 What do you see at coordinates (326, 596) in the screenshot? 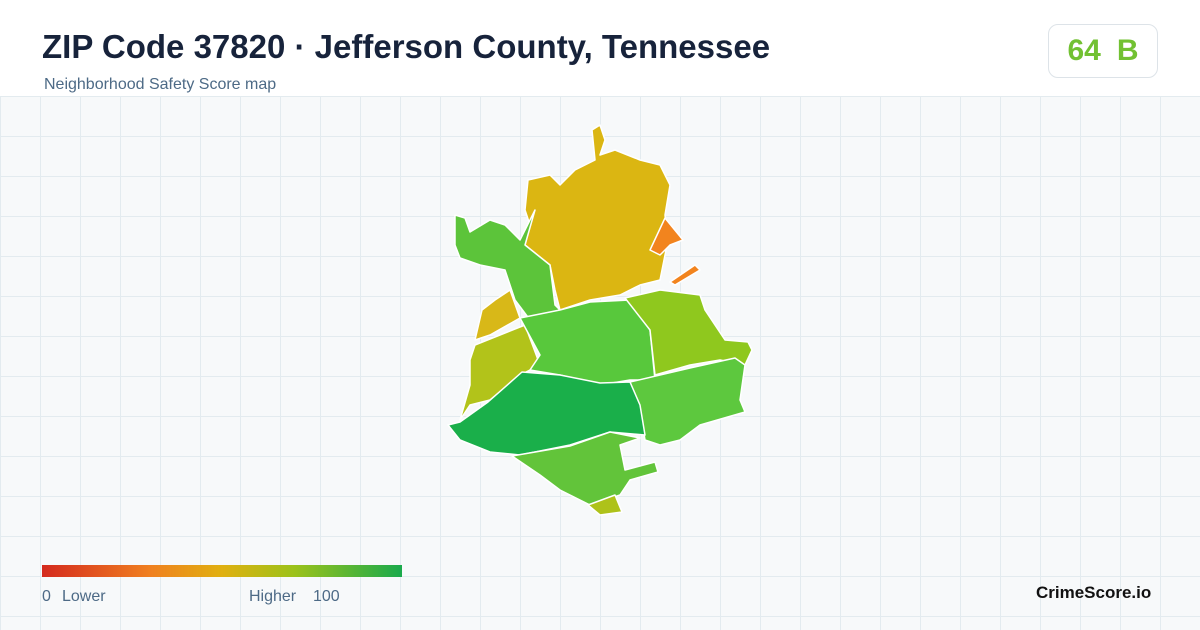
I see `legend-max: 100` at bounding box center [326, 596].